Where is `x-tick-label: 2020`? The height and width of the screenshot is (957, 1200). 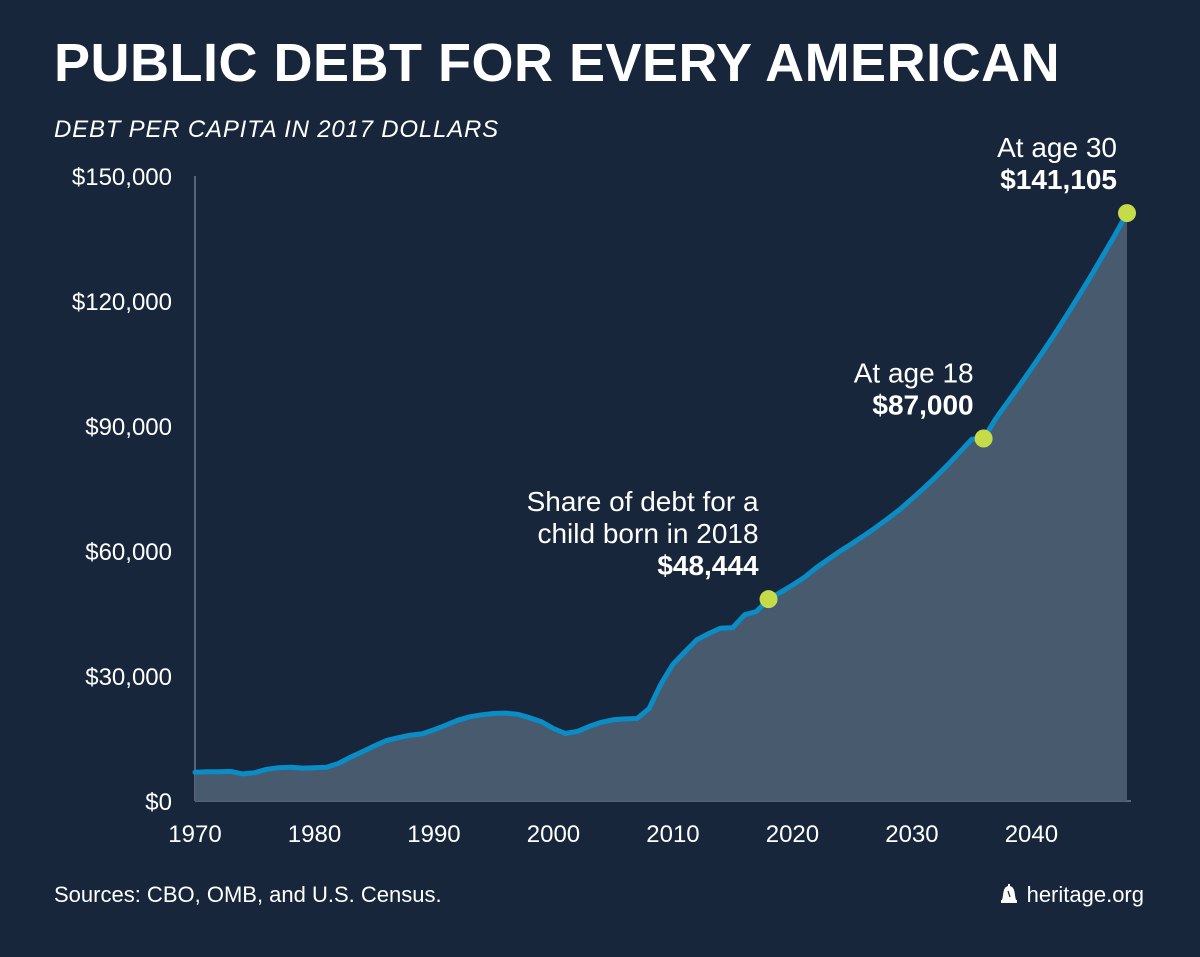 x-tick-label: 2020 is located at coordinates (792, 834).